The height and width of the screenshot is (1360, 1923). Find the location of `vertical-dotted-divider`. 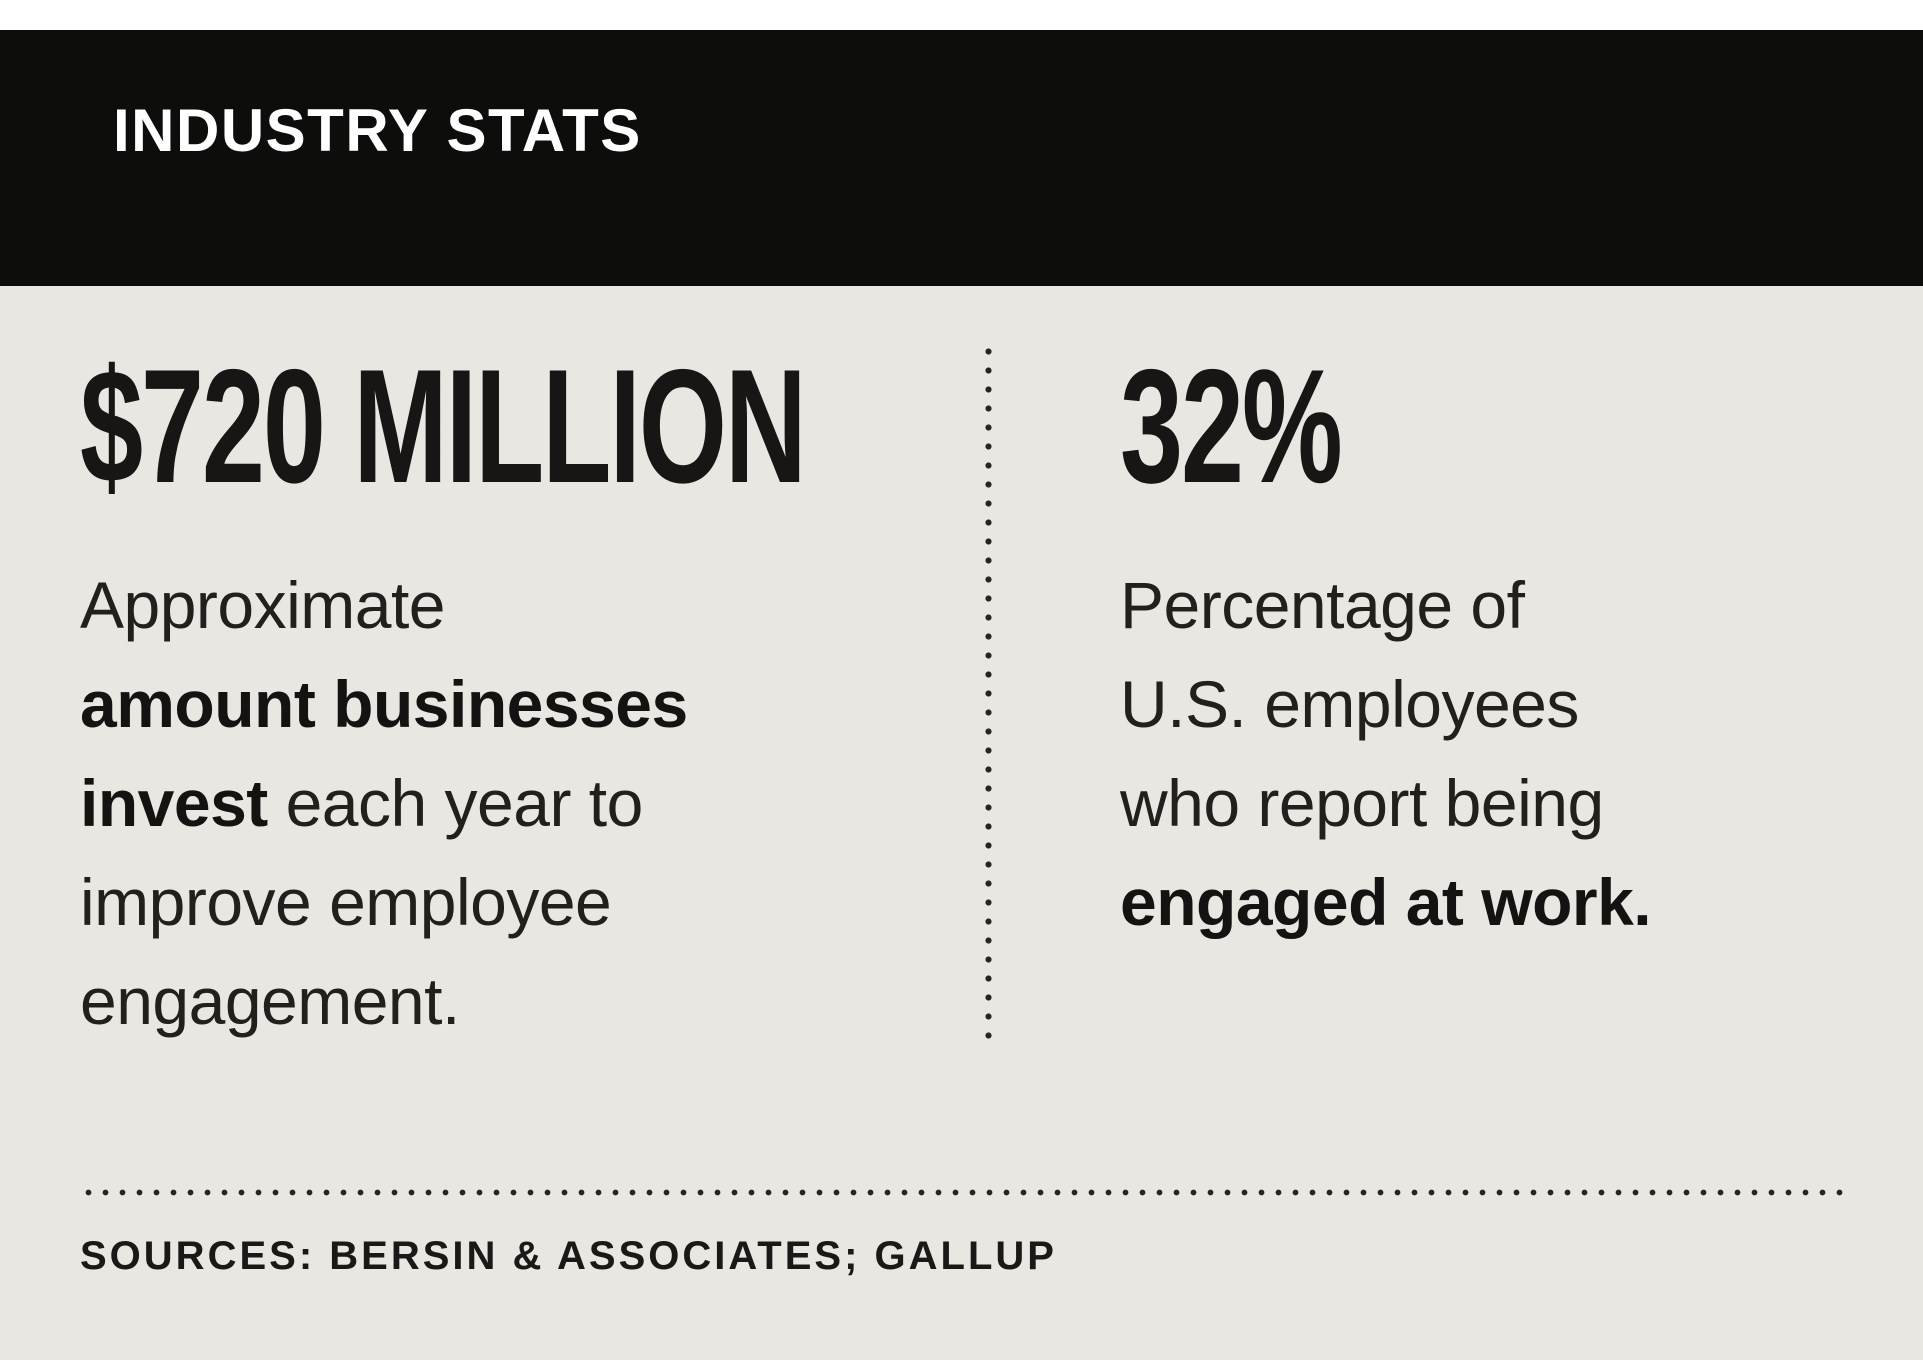

vertical-dotted-divider is located at coordinates (988, 697).